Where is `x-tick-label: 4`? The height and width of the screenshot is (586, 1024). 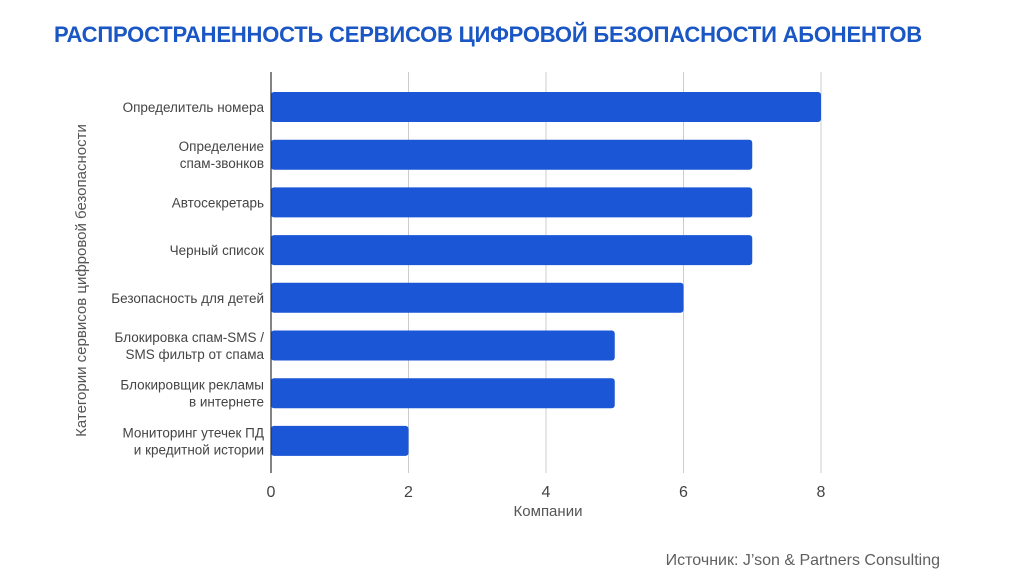 x-tick-label: 4 is located at coordinates (546, 492).